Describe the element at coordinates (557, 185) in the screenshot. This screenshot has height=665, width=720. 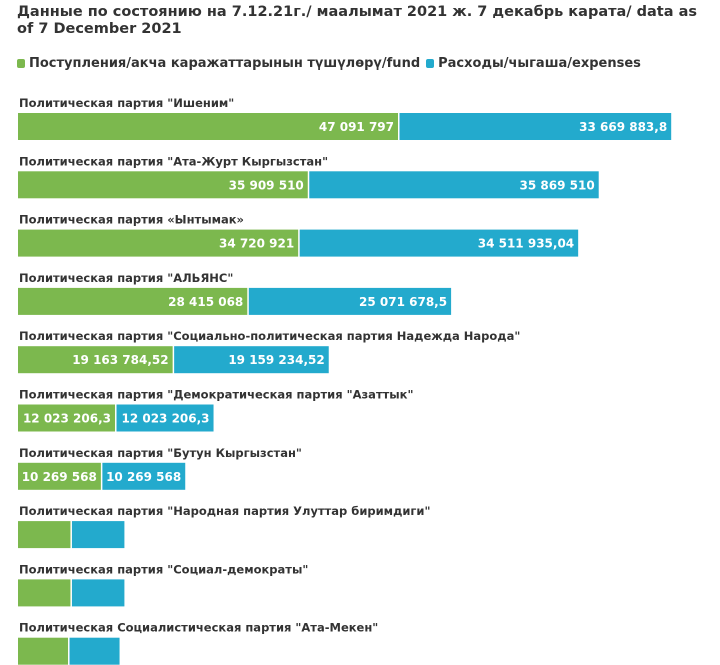
I see `data-label-expenses: 35 869 510` at that location.